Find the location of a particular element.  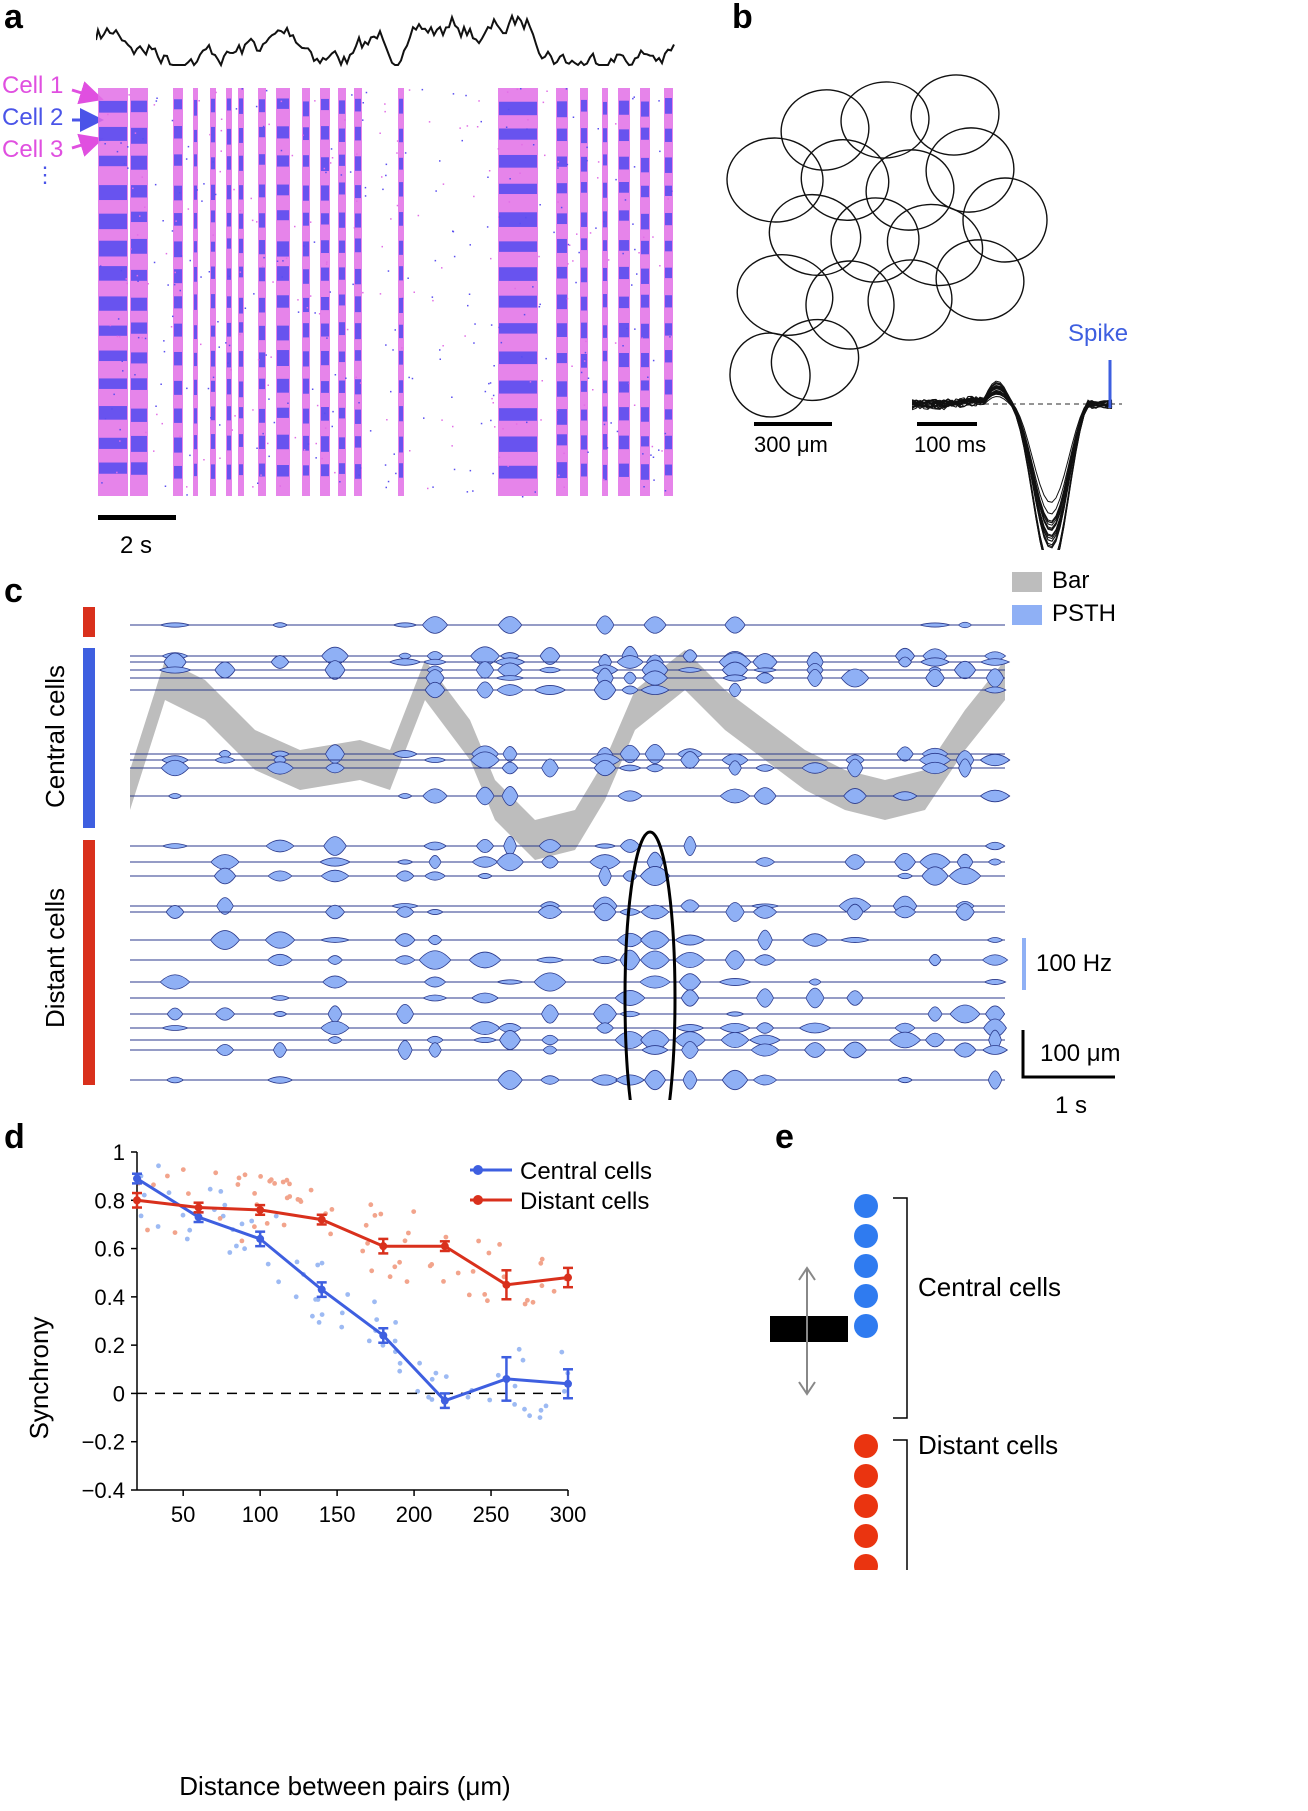

scalebar-2s is located at coordinates (137, 517).